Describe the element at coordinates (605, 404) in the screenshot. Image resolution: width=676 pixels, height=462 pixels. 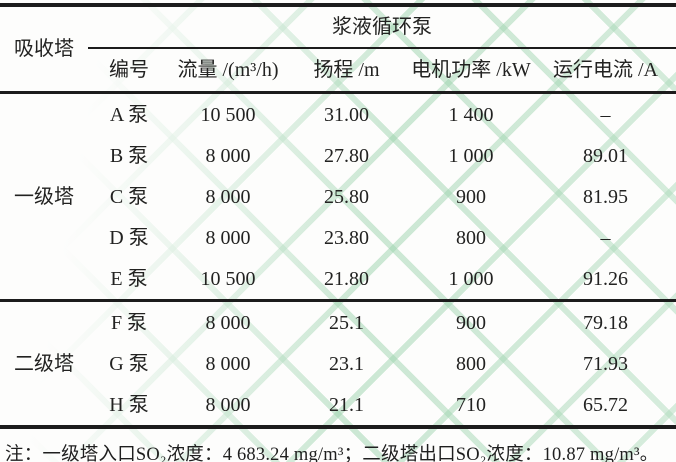
I see `cell-current: 65.72` at that location.